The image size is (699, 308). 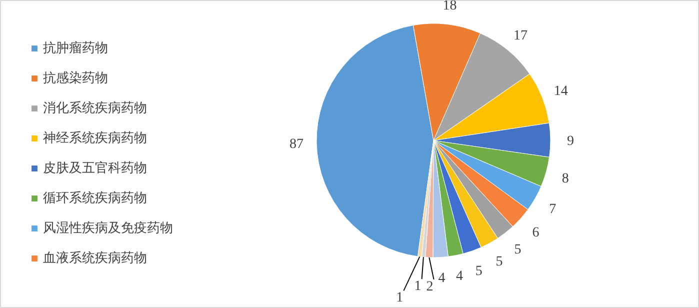 What do you see at coordinates (521, 36) in the screenshot?
I see `data-label: 17` at bounding box center [521, 36].